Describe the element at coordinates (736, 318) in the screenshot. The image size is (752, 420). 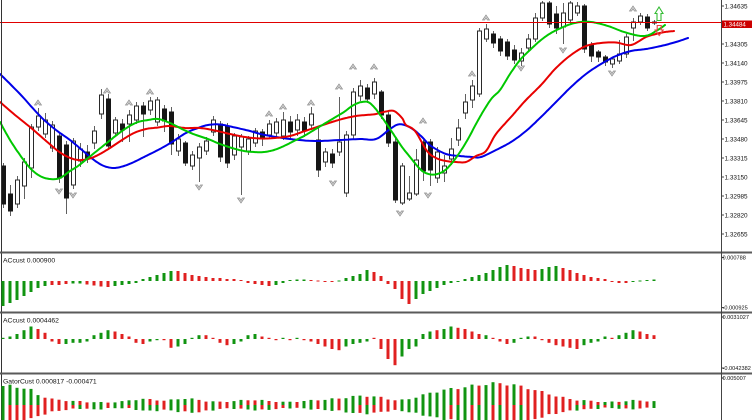
I see `svg-text: 0.0031027` at that location.